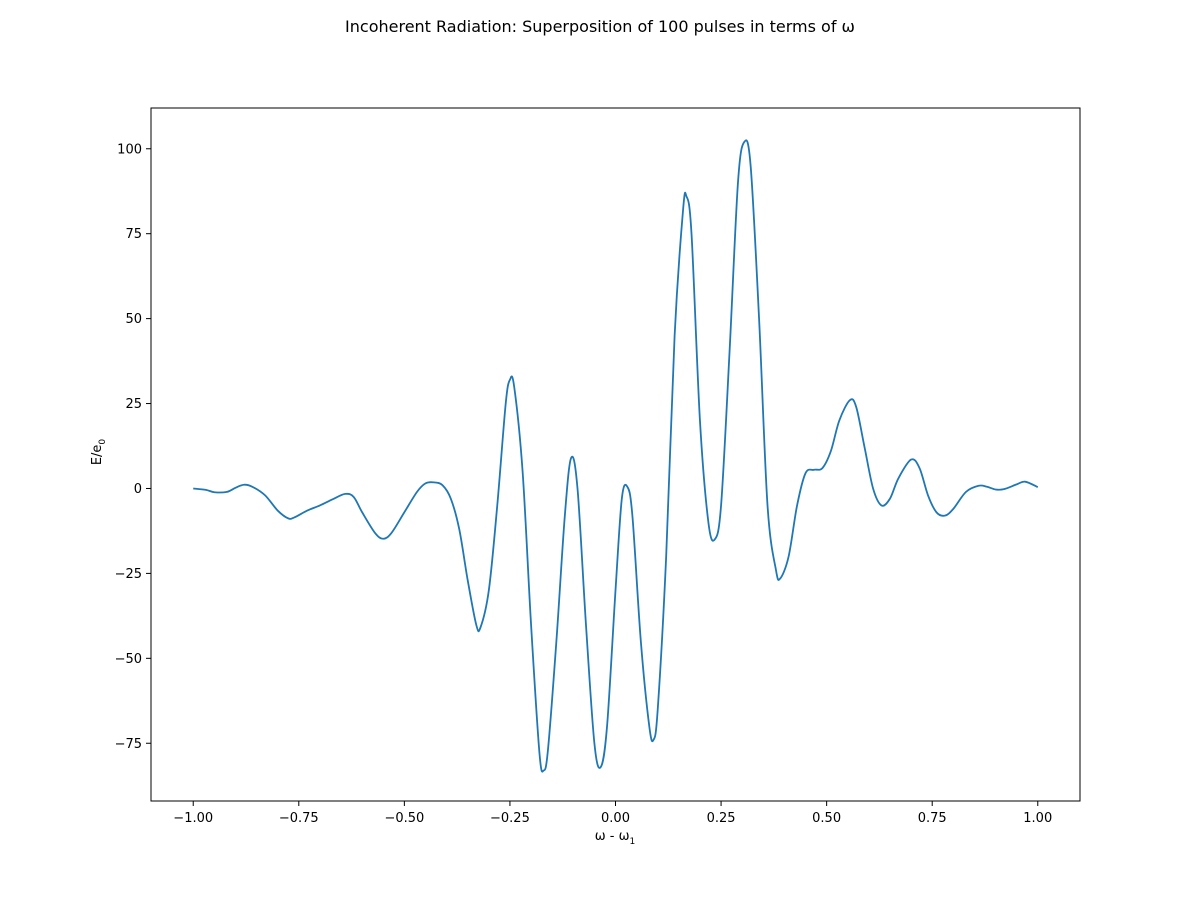 The width and height of the screenshot is (1200, 900). Describe the element at coordinates (133, 234) in the screenshot. I see `y-tick-label: 75` at that location.